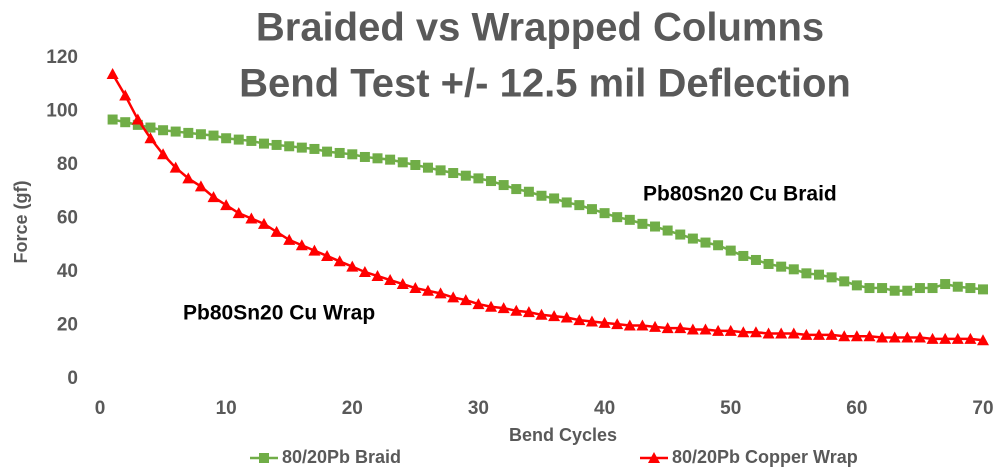  Describe the element at coordinates (563, 435) in the screenshot. I see `x-axis-label: Bend Cycles` at that location.